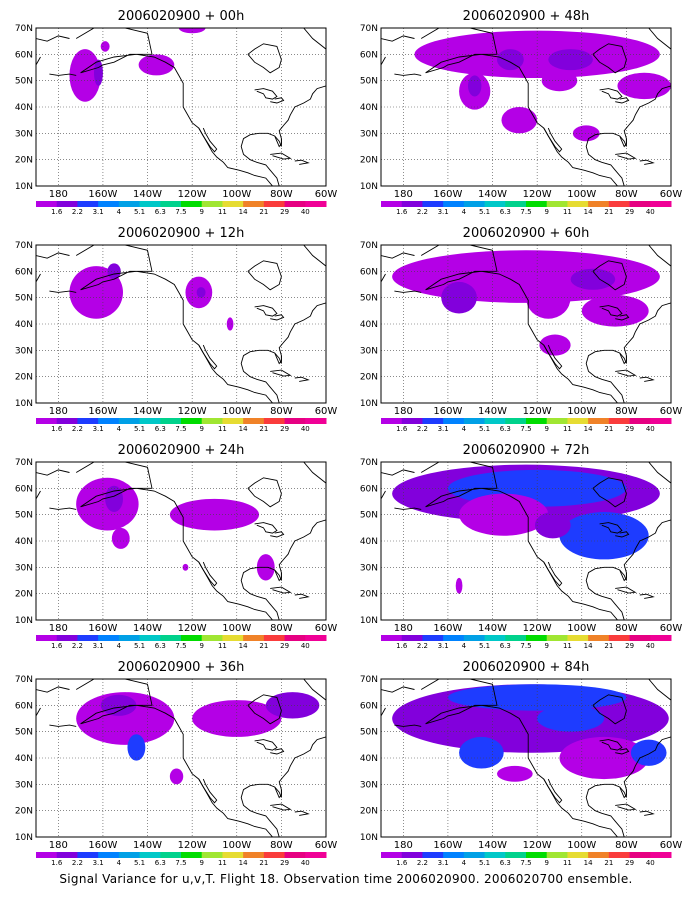 The width and height of the screenshot is (692, 900). I want to click on lon-tick-label: 60W, so click(671, 845).